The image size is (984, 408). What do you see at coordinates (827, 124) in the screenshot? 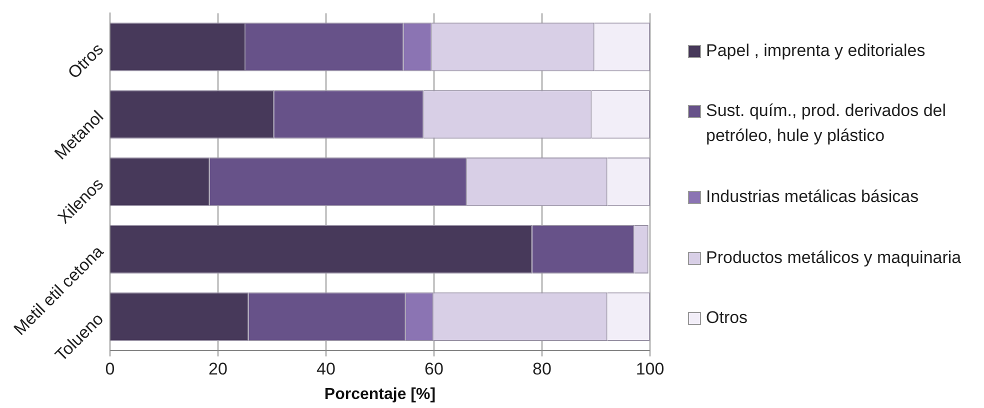
I see `legend-label: Sust. quím., prod. derivados del petróleo, hule y plástico` at bounding box center [827, 124].